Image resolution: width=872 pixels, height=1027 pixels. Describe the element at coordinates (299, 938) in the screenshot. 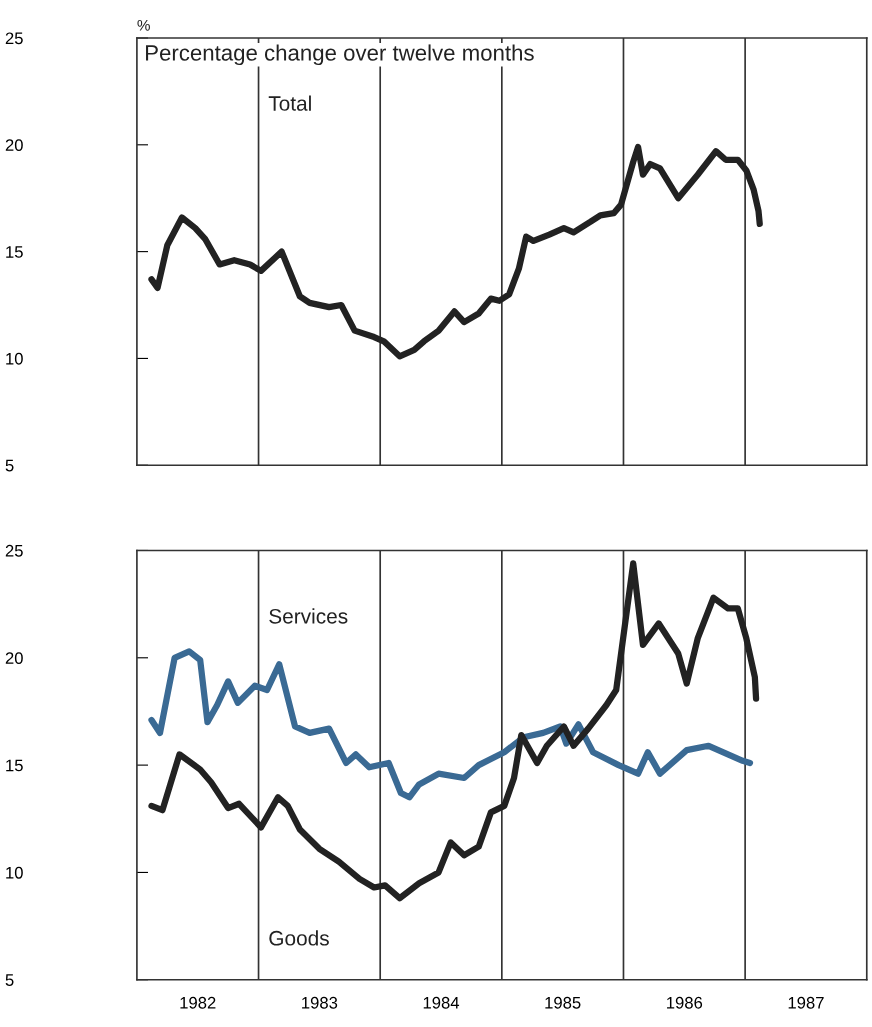

I see `text: Goods` at that location.